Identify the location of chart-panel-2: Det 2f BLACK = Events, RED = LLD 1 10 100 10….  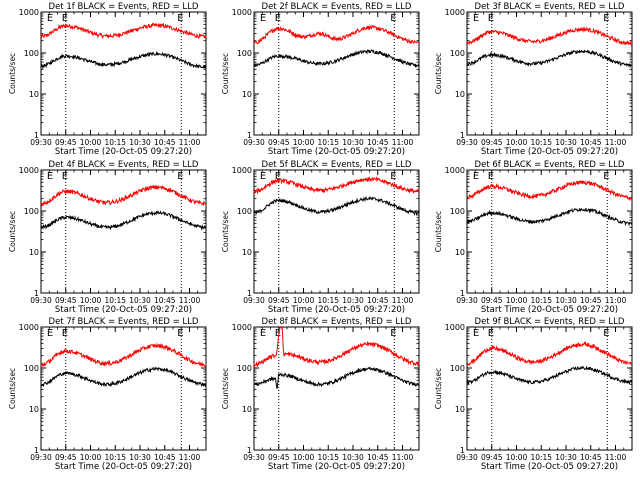
(320, 79).